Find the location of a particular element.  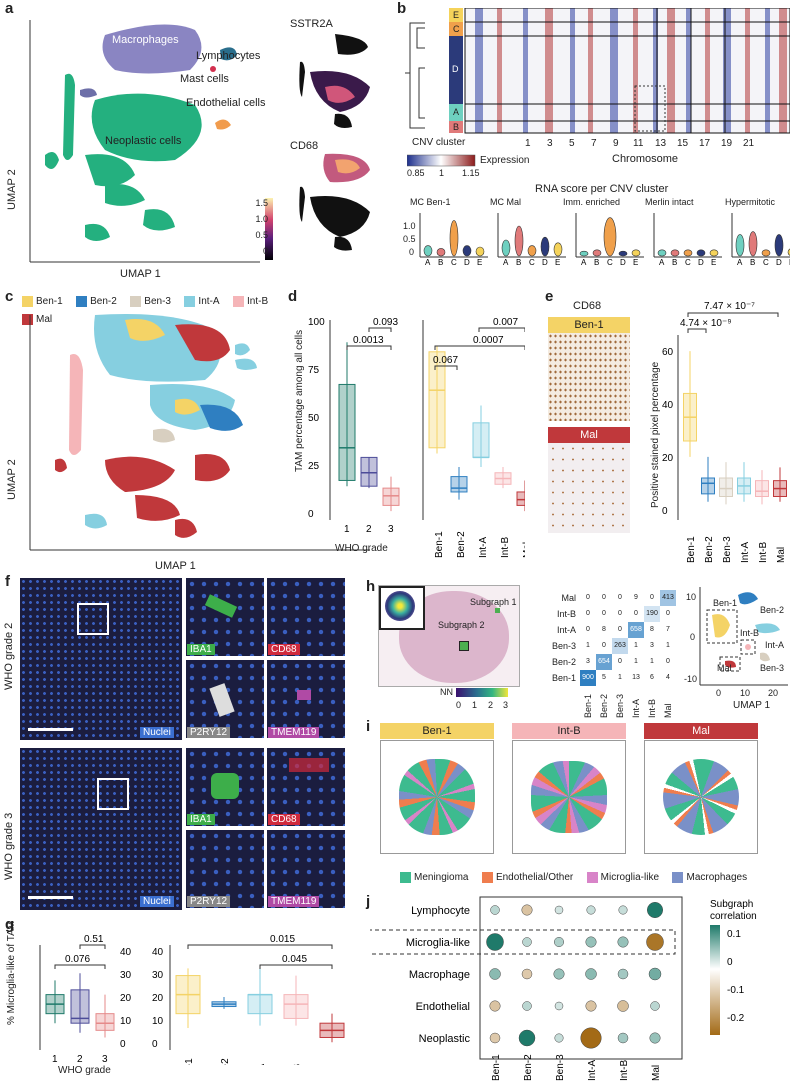

ihc-label-ben1: Ben-1 is located at coordinates (589, 325).